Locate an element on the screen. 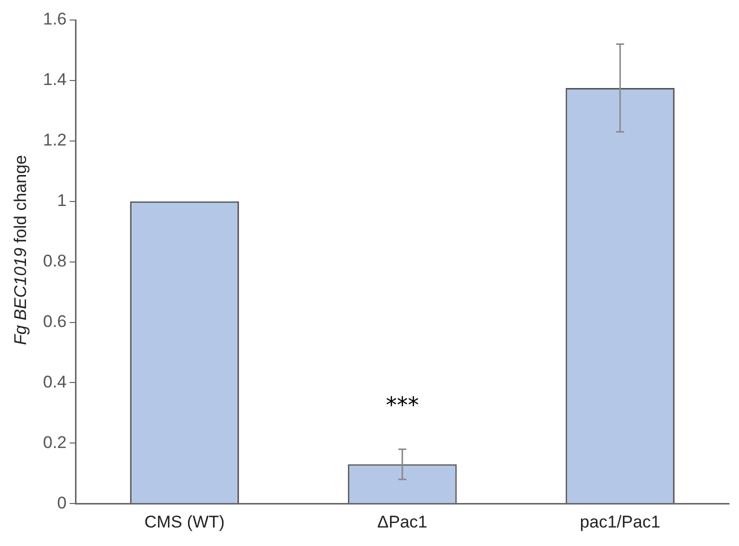  annotation: *** is located at coordinates (402, 406).